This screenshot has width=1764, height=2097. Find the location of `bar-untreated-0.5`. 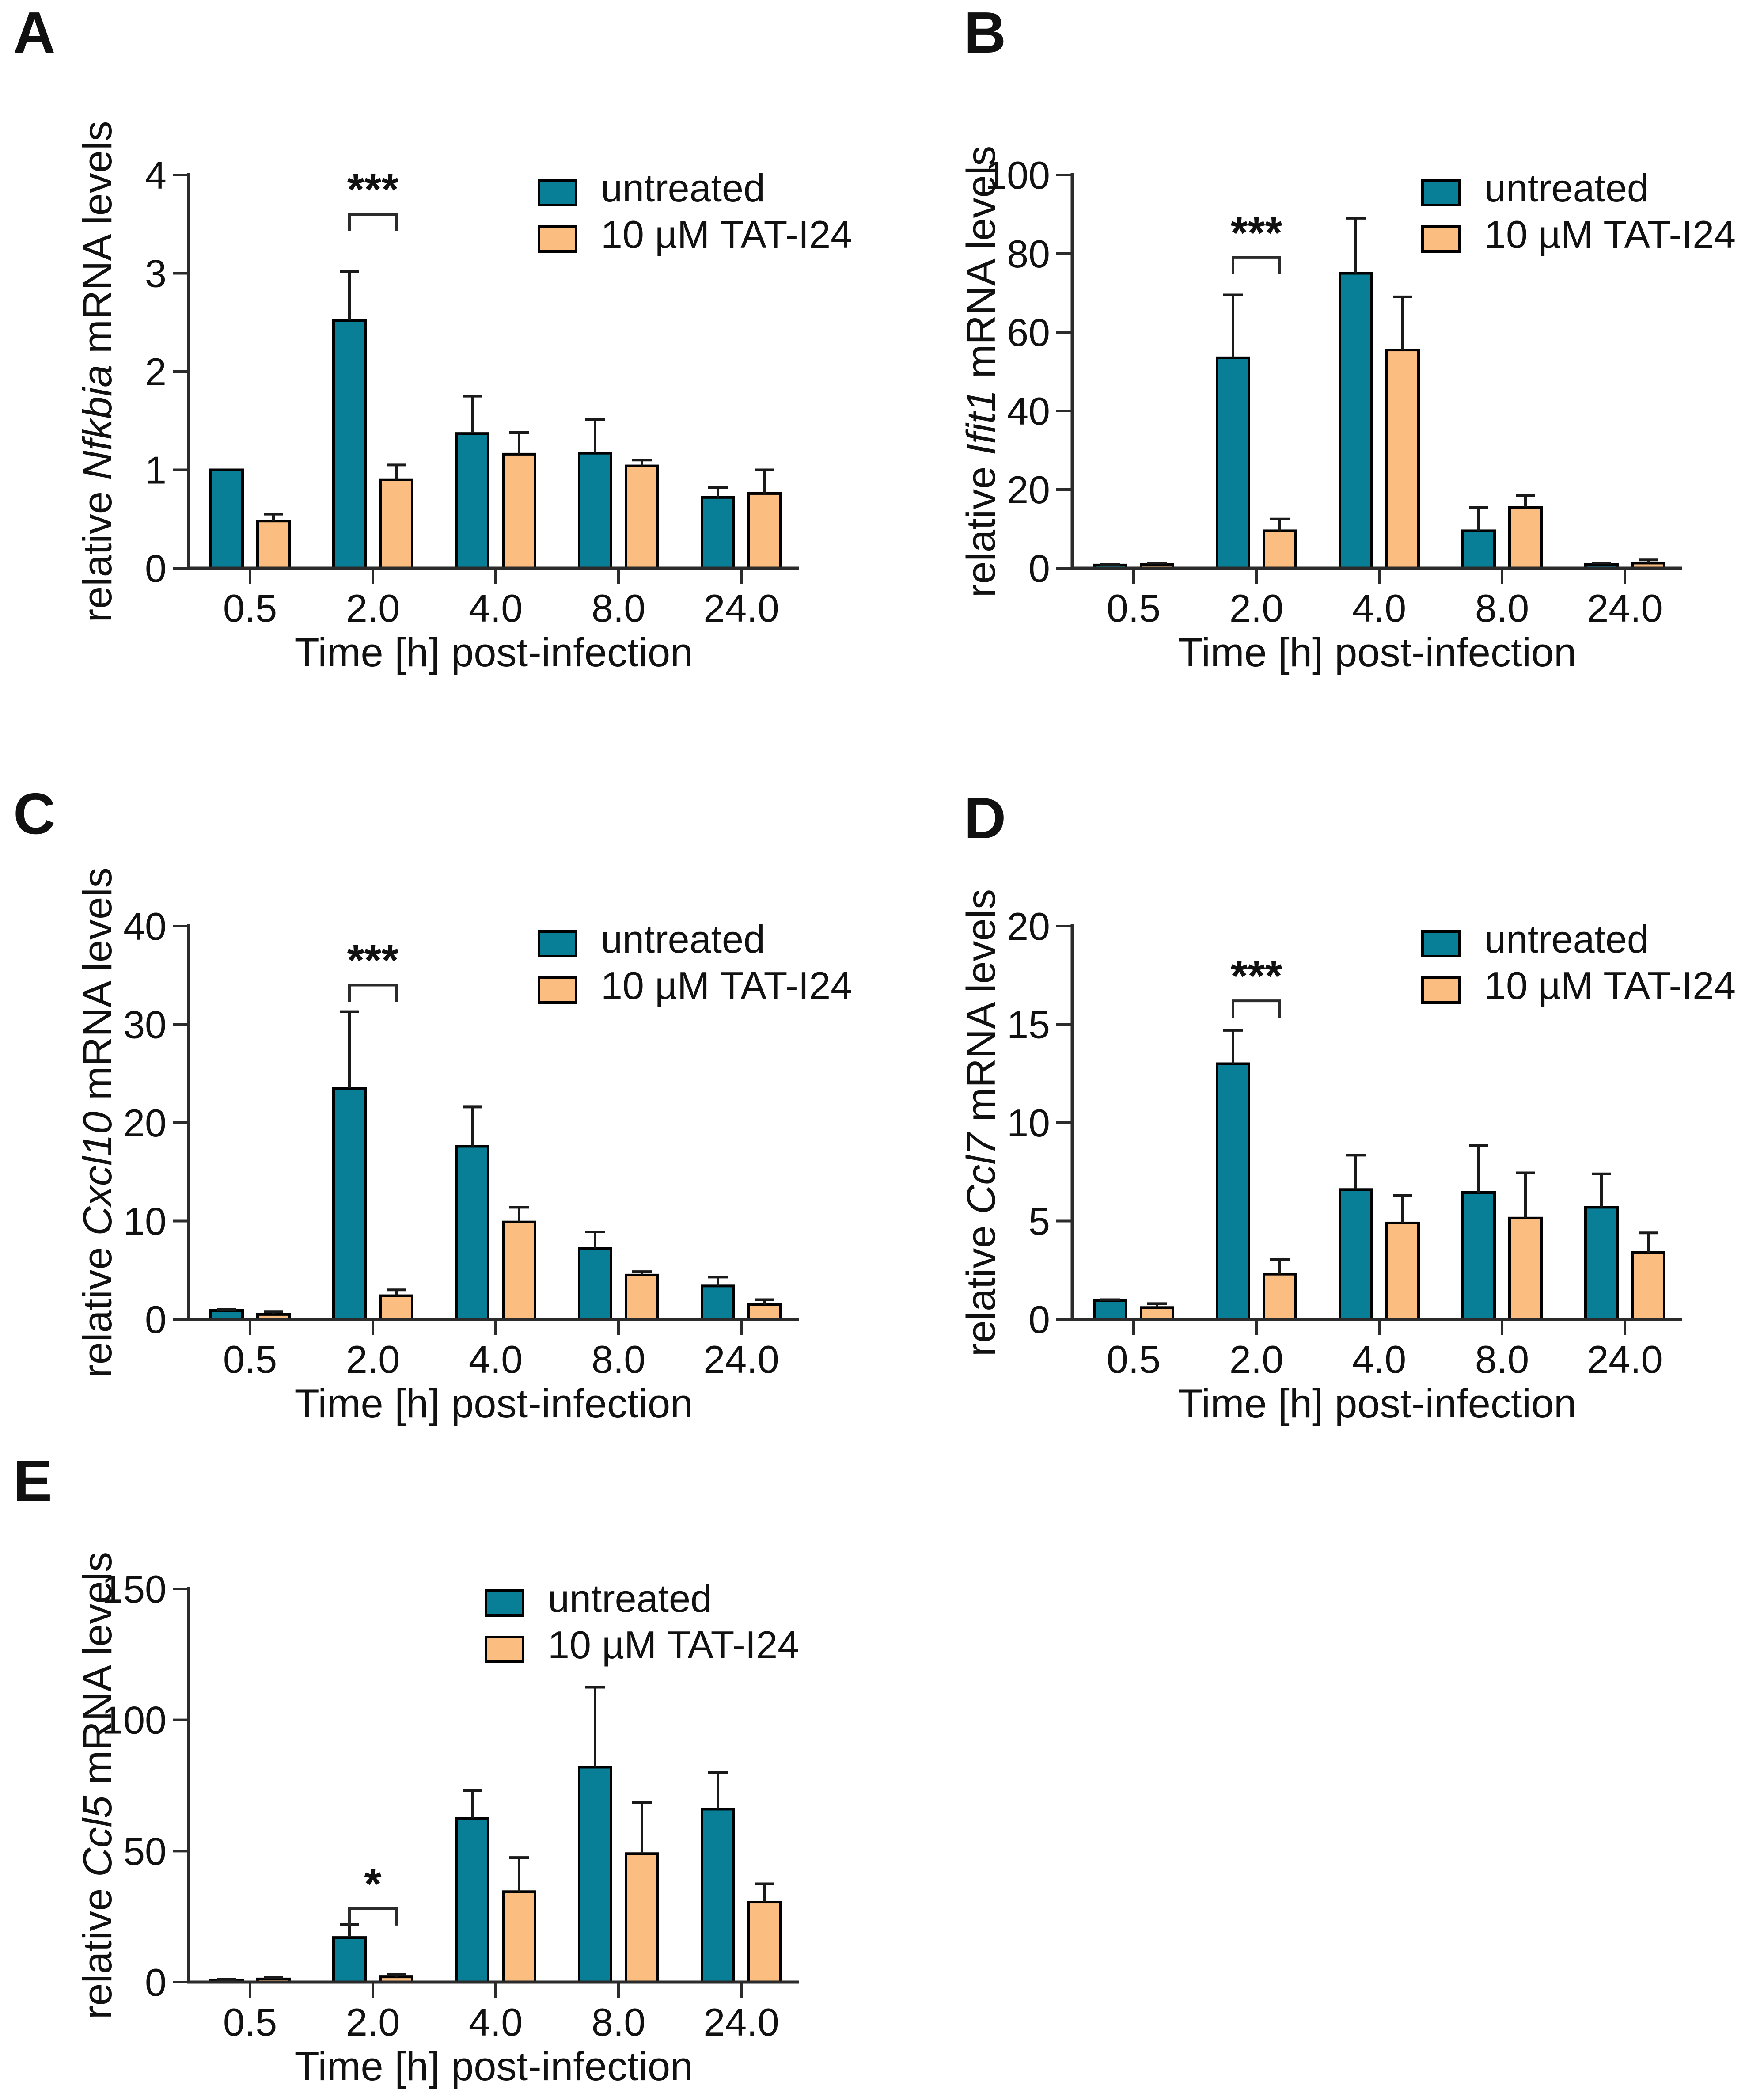

bar-untreated-0.5 is located at coordinates (226, 519).